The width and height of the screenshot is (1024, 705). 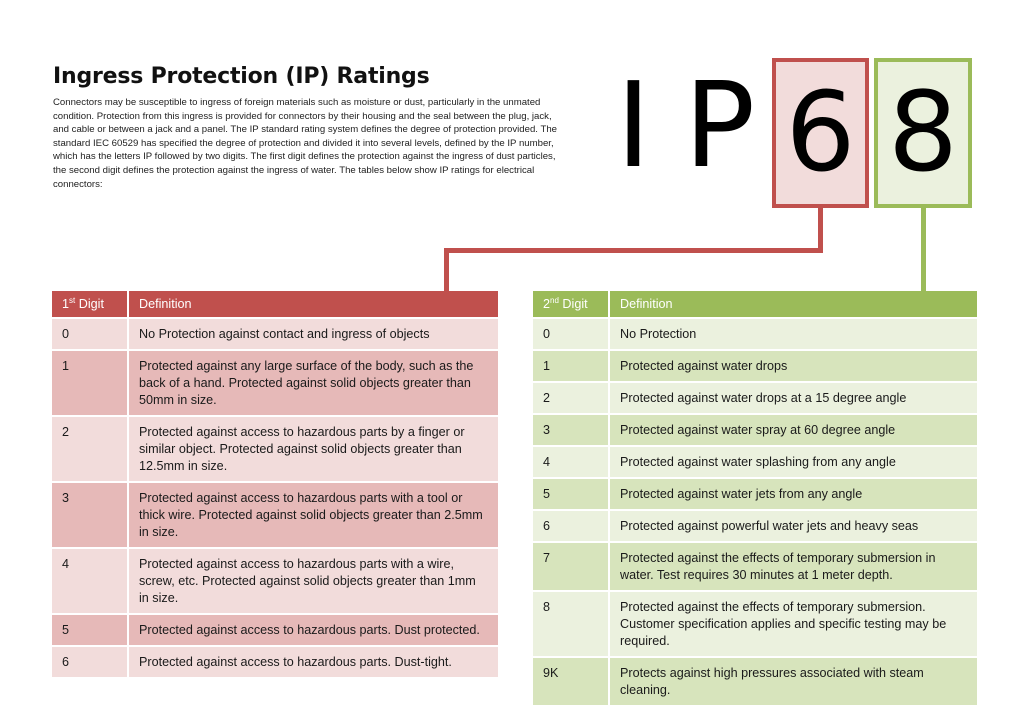 What do you see at coordinates (547, 304) in the screenshot?
I see `header-digit-number: 2` at bounding box center [547, 304].